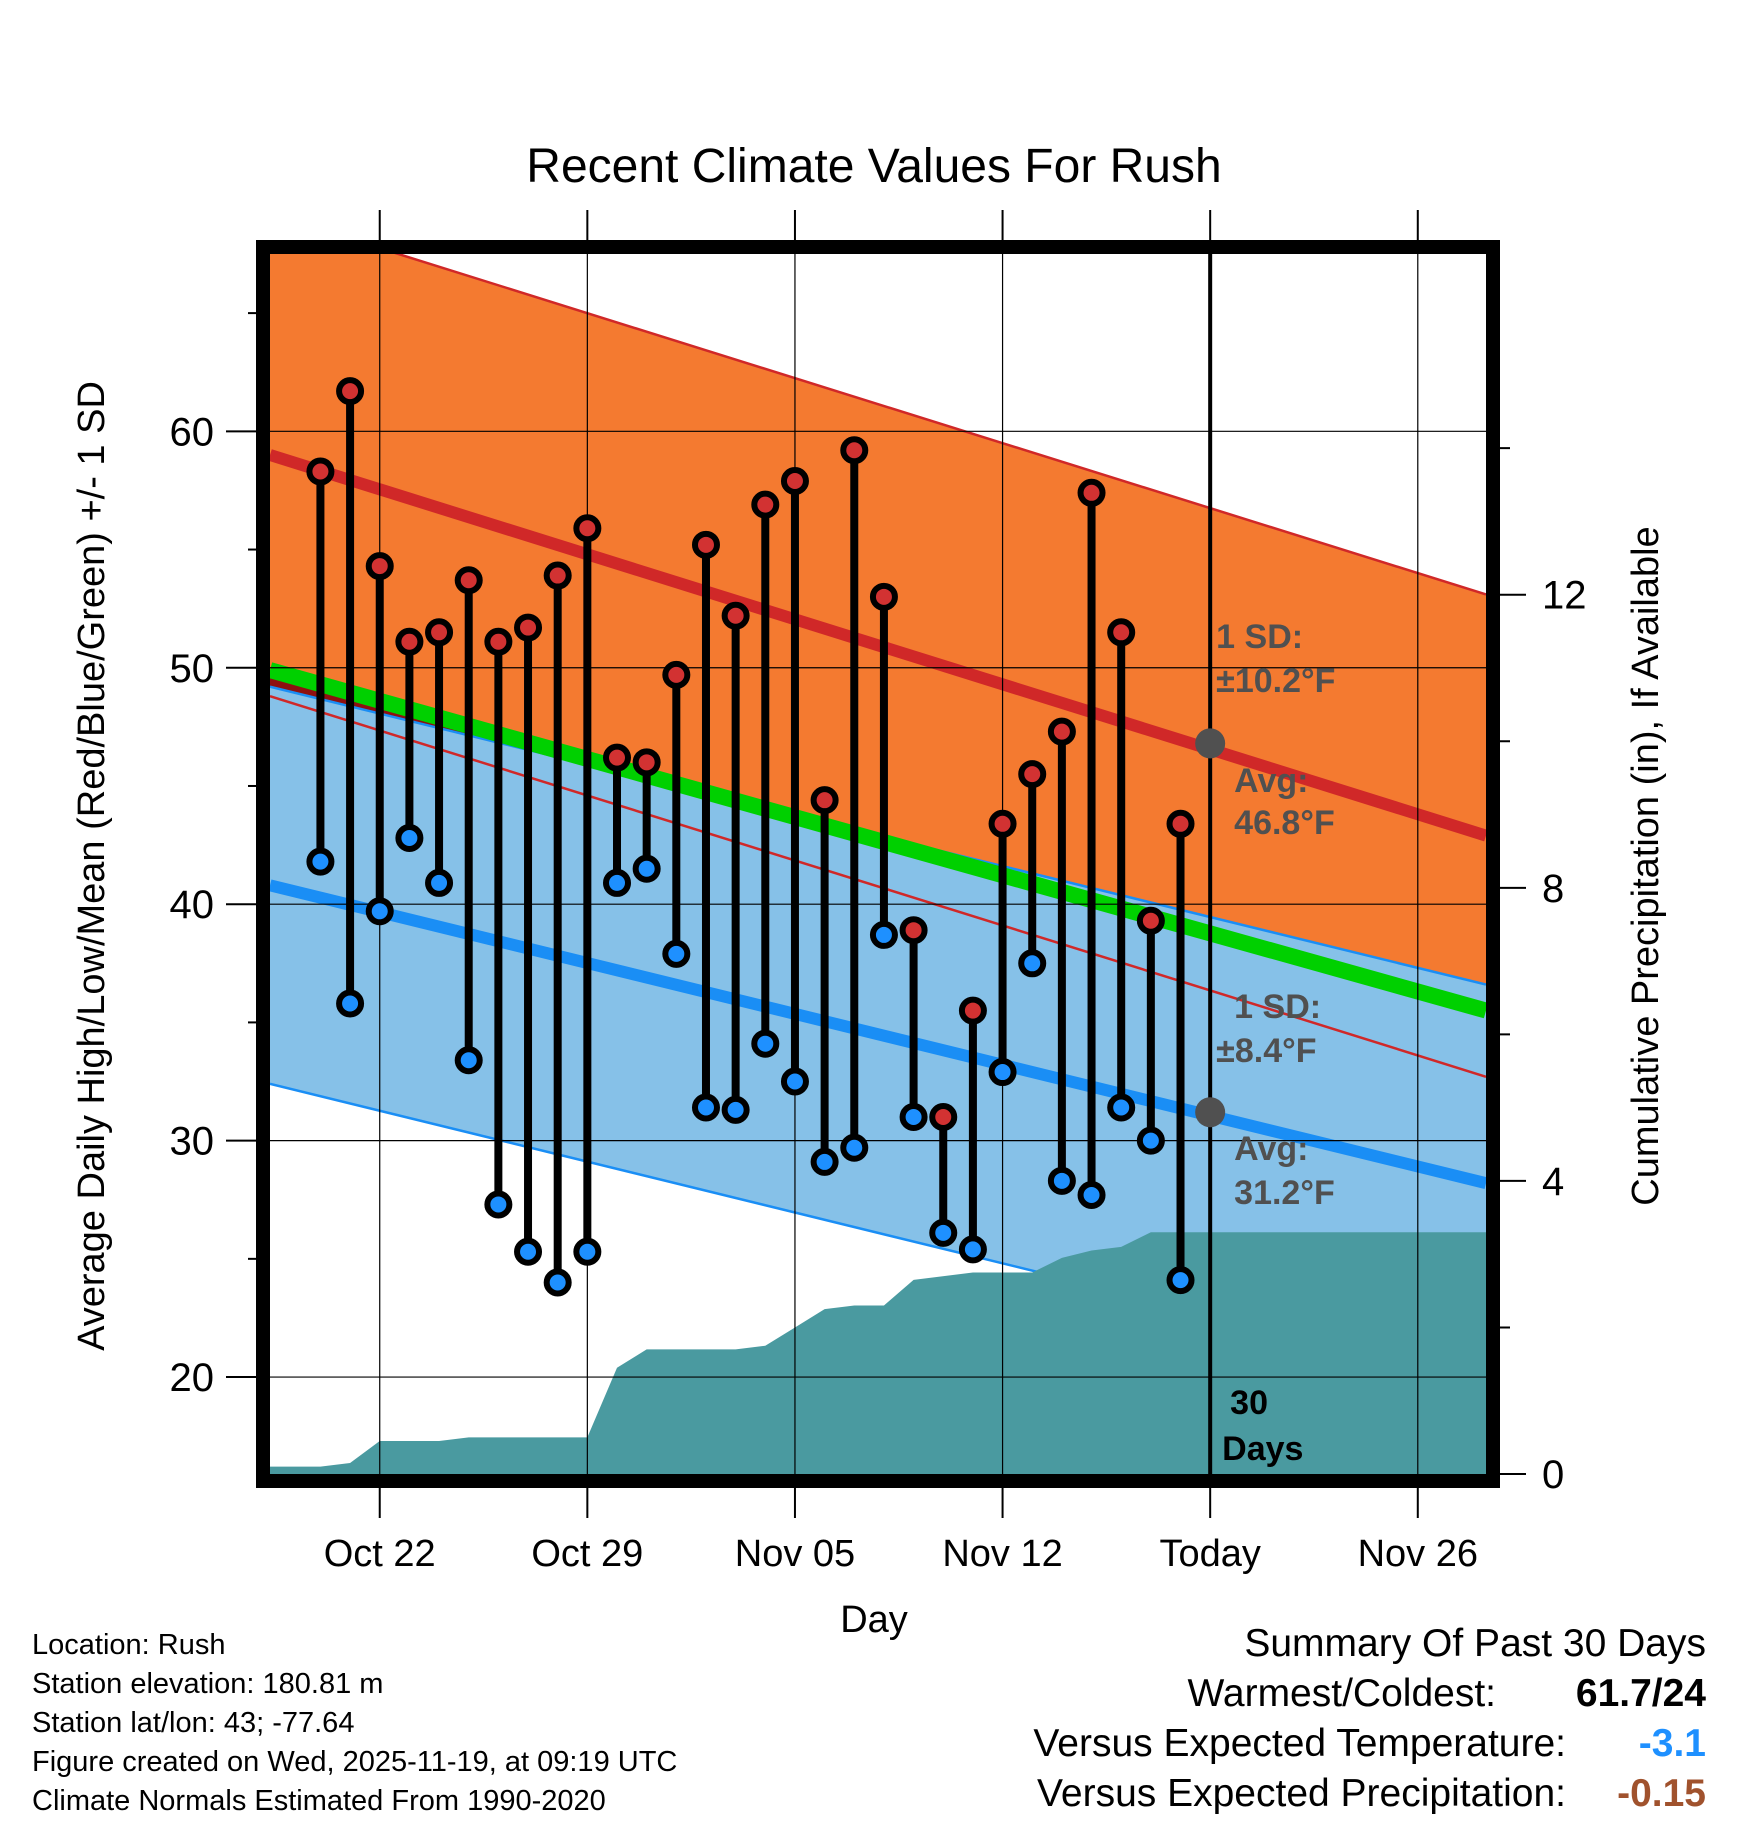 The width and height of the screenshot is (1748, 1828). What do you see at coordinates (1266, 1051) in the screenshot?
I see `low-sd-value: ±8.4°F` at bounding box center [1266, 1051].